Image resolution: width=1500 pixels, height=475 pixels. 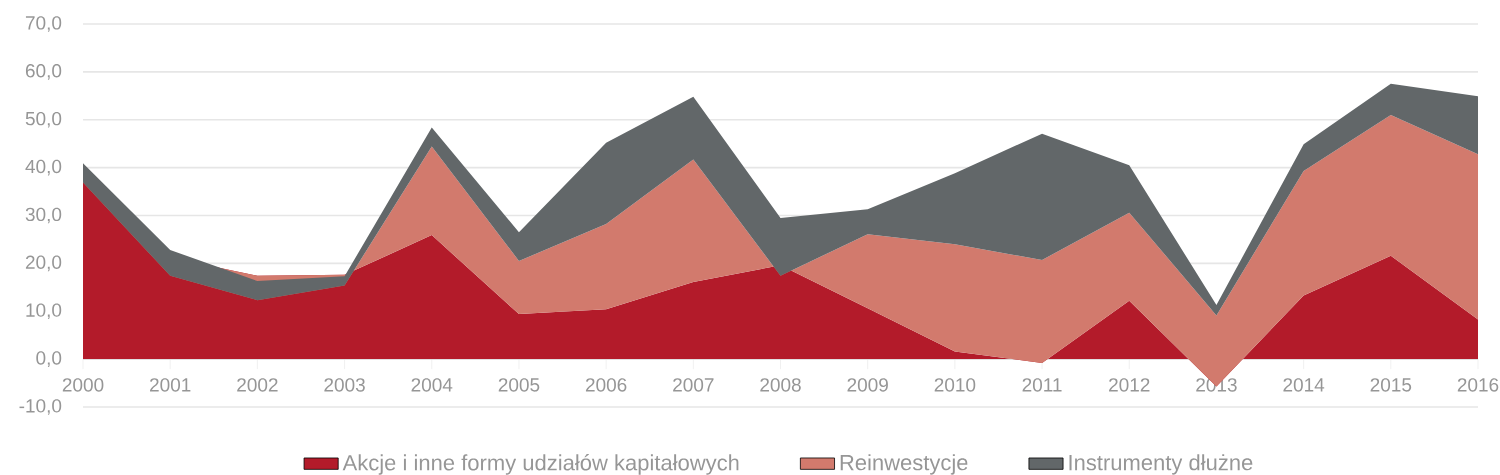 What do you see at coordinates (1042, 385) in the screenshot?
I see `x-tick-label: 2011` at bounding box center [1042, 385].